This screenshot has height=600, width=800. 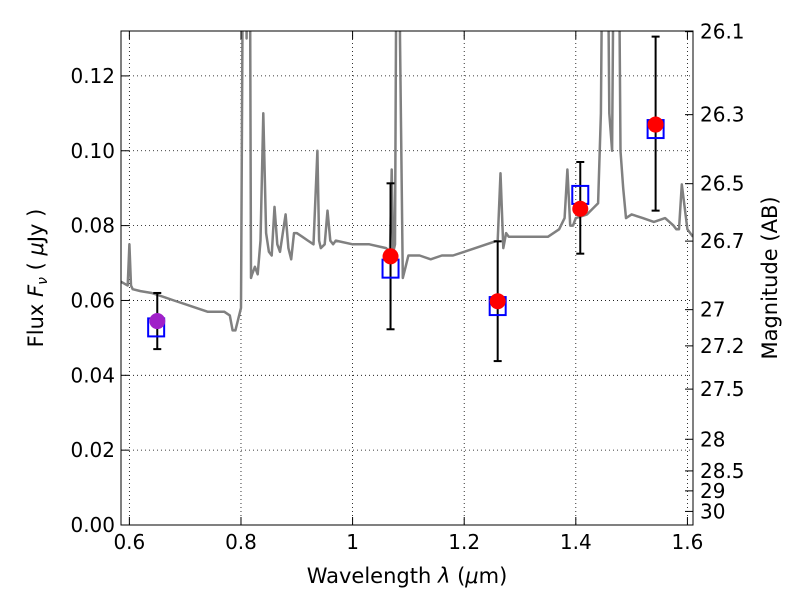 I want to click on y-tick-label: 0.06, so click(x=92, y=300).